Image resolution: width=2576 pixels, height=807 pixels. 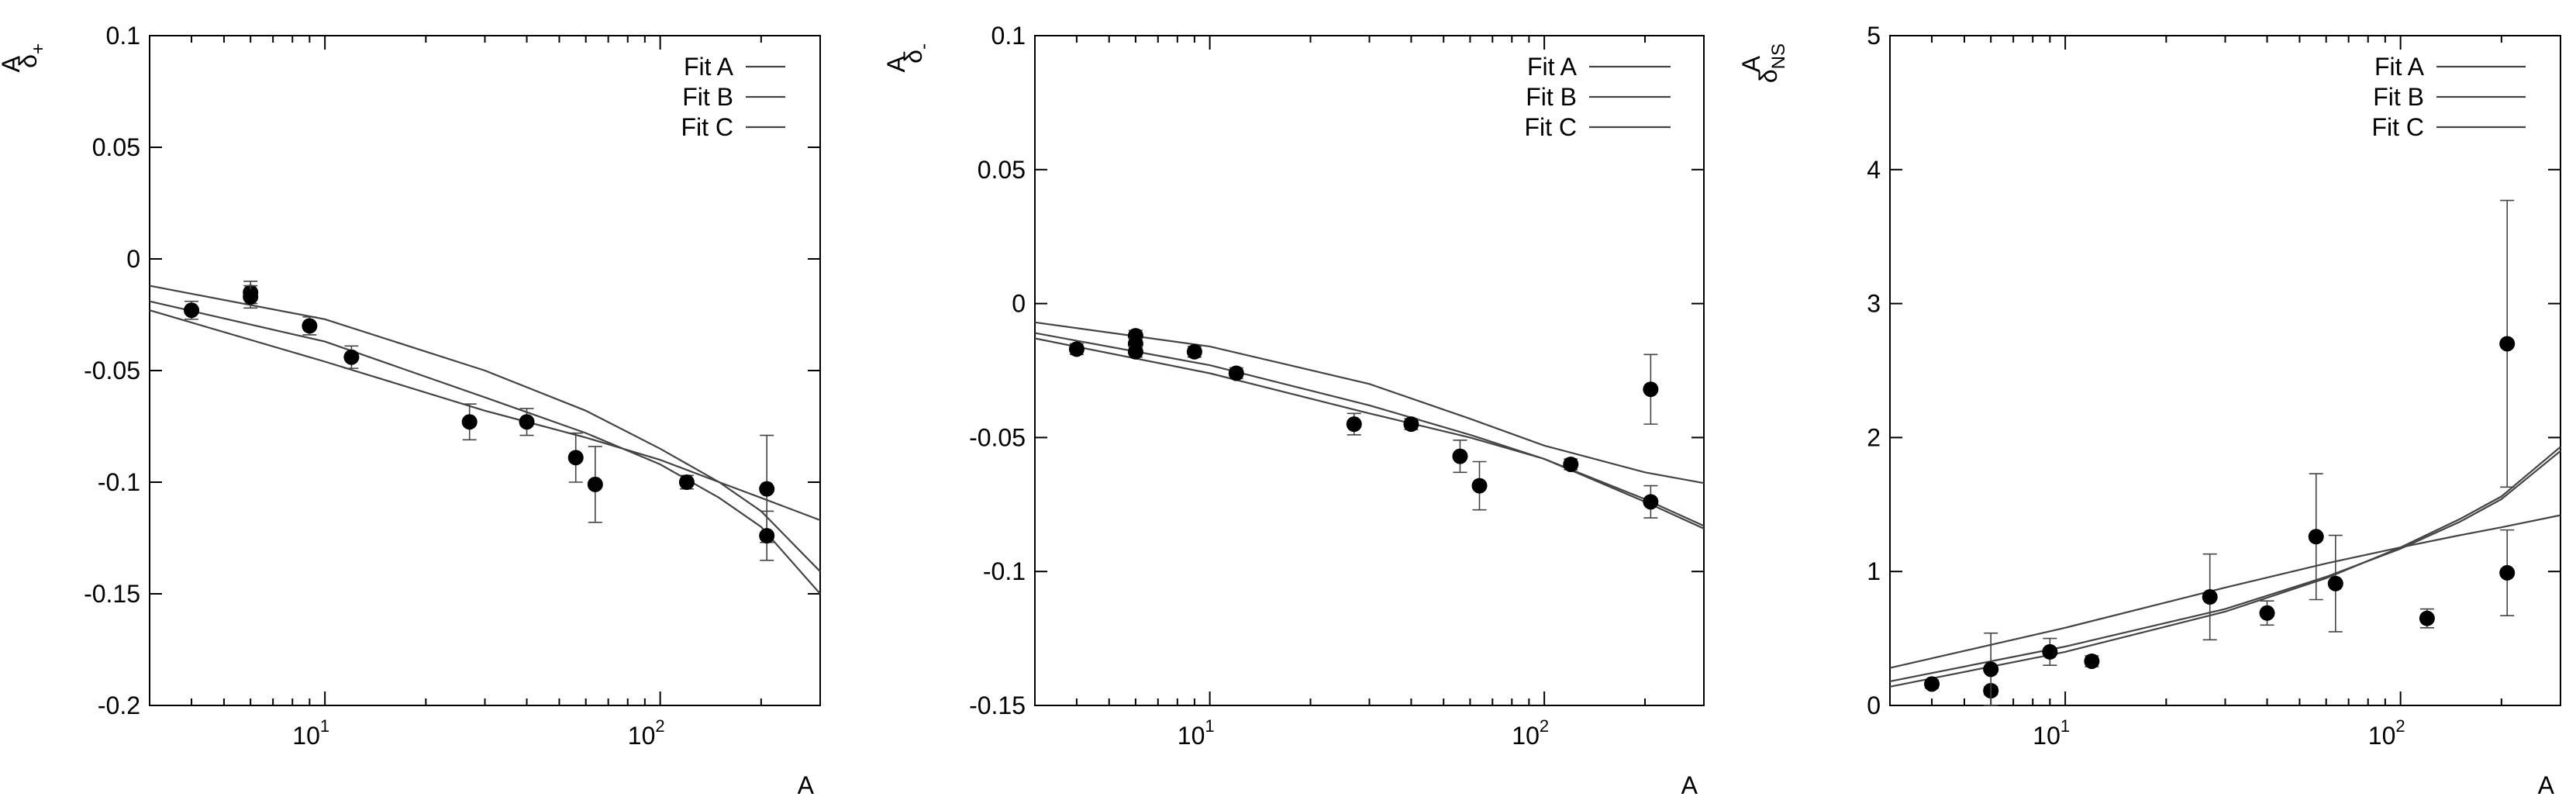 I want to click on y-axis-label: δ-, so click(x=916, y=53).